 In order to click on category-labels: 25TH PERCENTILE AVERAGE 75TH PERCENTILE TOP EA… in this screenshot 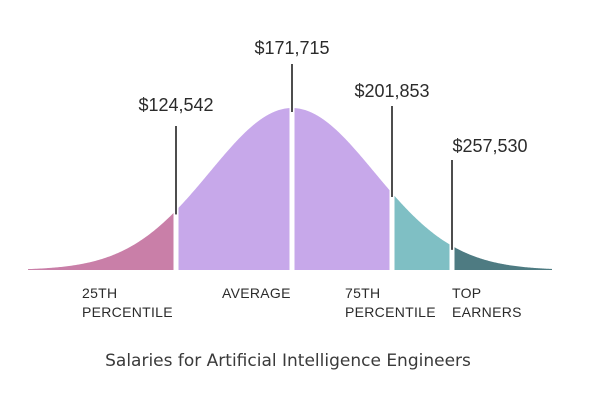, I will do `click(302, 302)`.